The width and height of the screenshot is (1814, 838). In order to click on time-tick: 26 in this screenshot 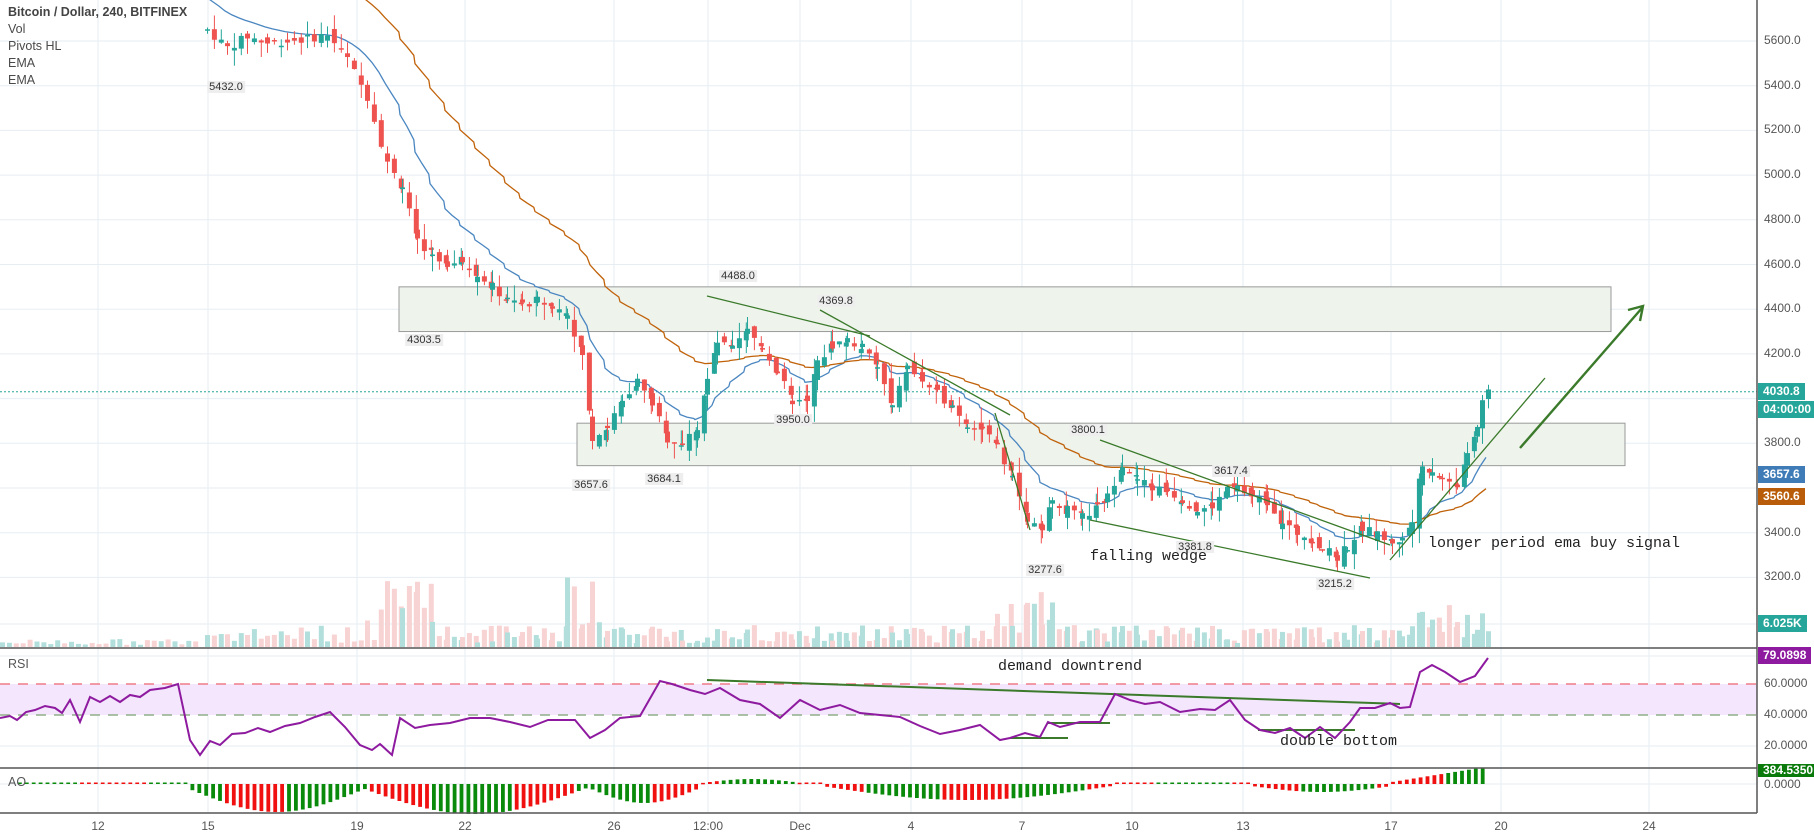, I will do `click(614, 826)`.